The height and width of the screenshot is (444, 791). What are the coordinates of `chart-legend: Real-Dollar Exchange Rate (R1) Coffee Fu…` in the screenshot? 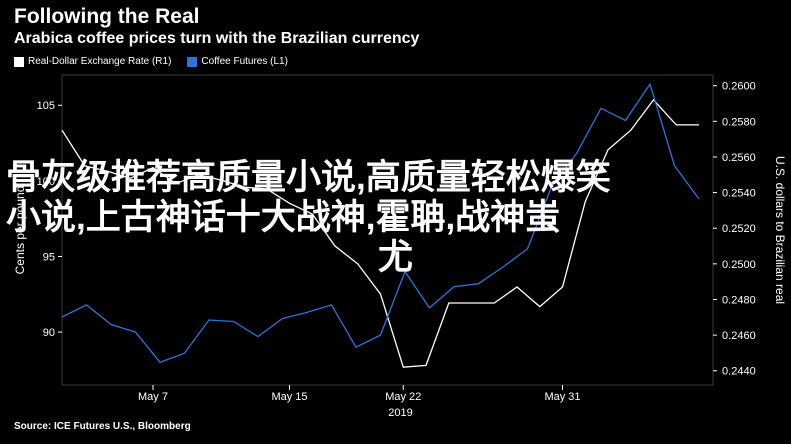 It's located at (156, 61).